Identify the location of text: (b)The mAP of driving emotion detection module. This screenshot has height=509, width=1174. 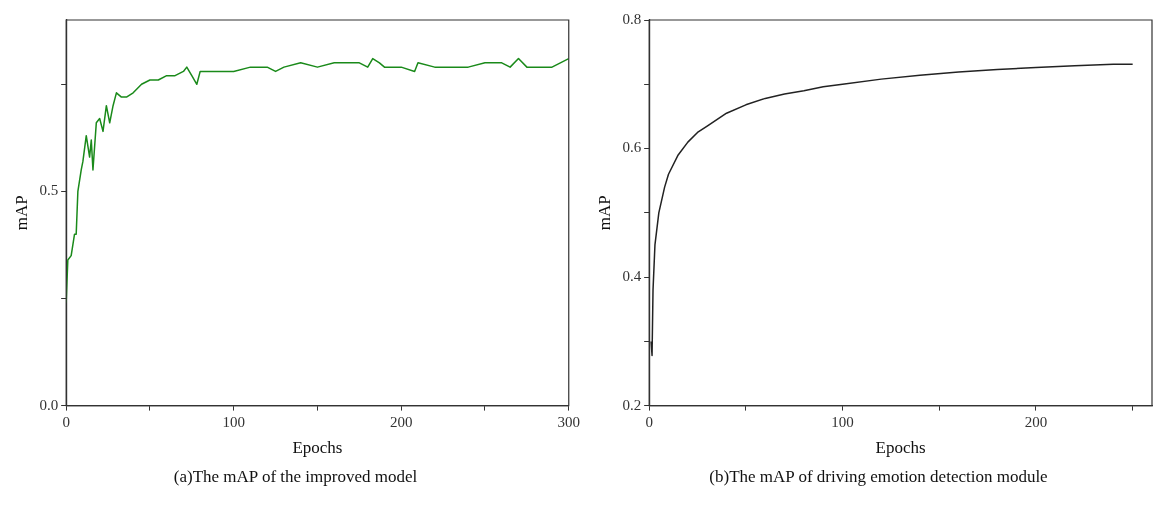
(878, 477).